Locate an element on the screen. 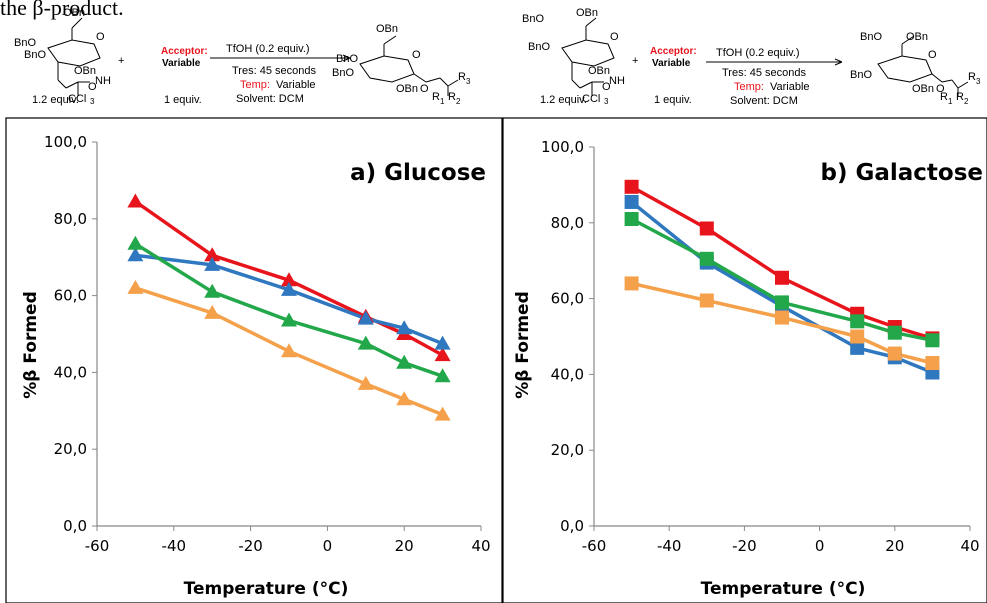 This screenshot has height=603, width=987. galactose-y-tick-label: 40,0 is located at coordinates (567, 374).